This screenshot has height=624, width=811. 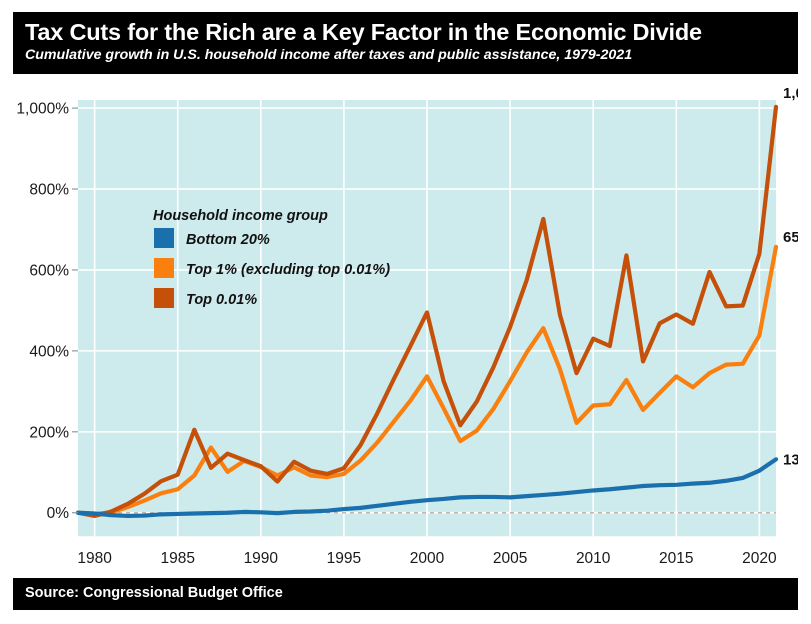 What do you see at coordinates (49, 270) in the screenshot?
I see `y-axis-tick-label: 600%` at bounding box center [49, 270].